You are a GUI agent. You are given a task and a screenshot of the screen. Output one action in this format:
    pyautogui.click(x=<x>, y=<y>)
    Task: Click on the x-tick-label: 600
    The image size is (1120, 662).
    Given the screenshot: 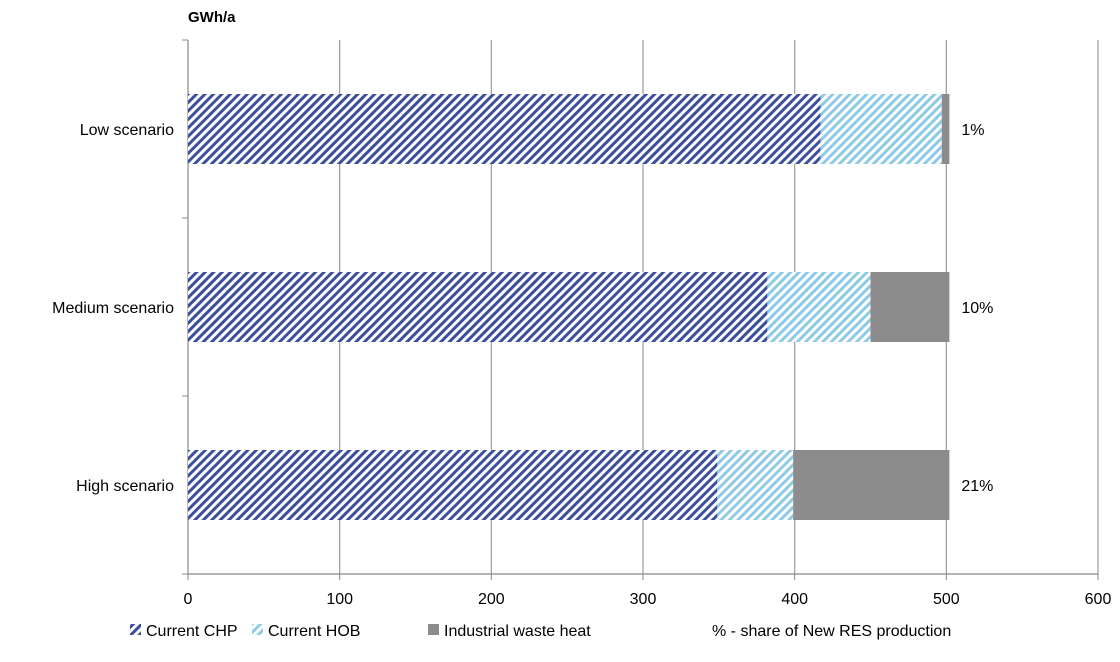 What is the action you would take?
    pyautogui.click(x=1098, y=599)
    